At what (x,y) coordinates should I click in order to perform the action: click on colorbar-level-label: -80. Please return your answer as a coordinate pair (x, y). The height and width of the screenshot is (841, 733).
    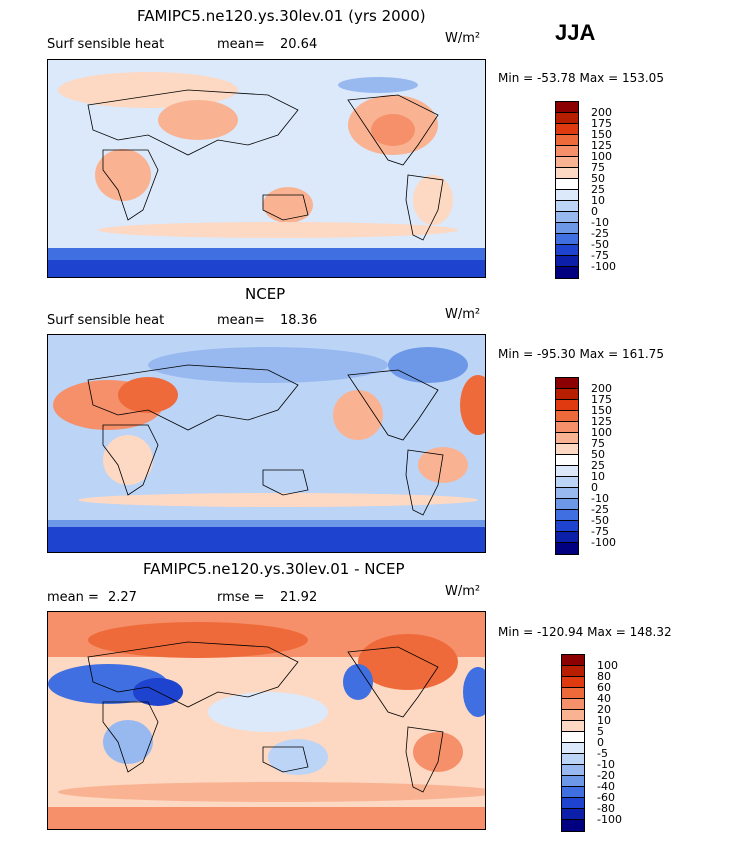
    Looking at the image, I should click on (606, 808).